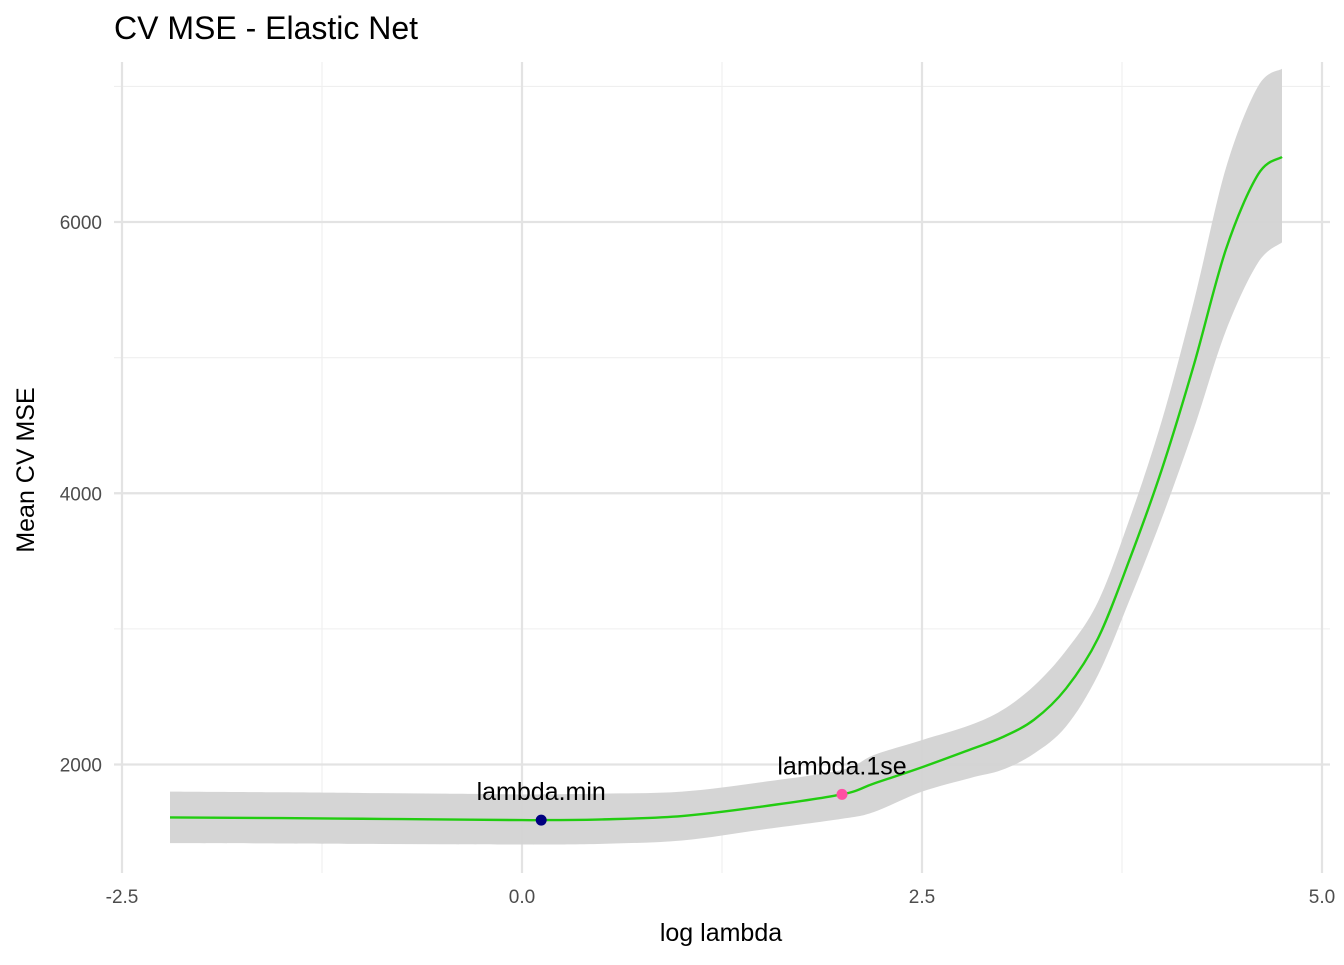  What do you see at coordinates (922, 897) in the screenshot?
I see `x-tick-label: 2.5` at bounding box center [922, 897].